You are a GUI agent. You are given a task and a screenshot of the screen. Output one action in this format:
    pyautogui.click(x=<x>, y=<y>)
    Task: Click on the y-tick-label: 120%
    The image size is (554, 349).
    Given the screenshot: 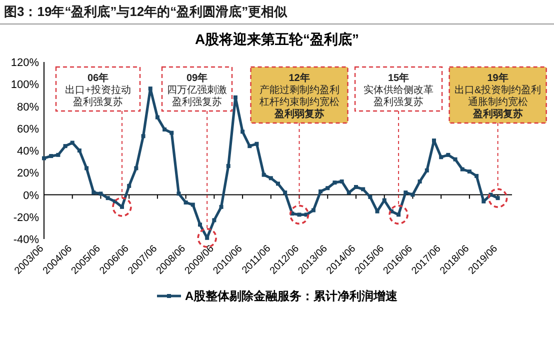 What is the action you would take?
    pyautogui.click(x=25, y=63)
    